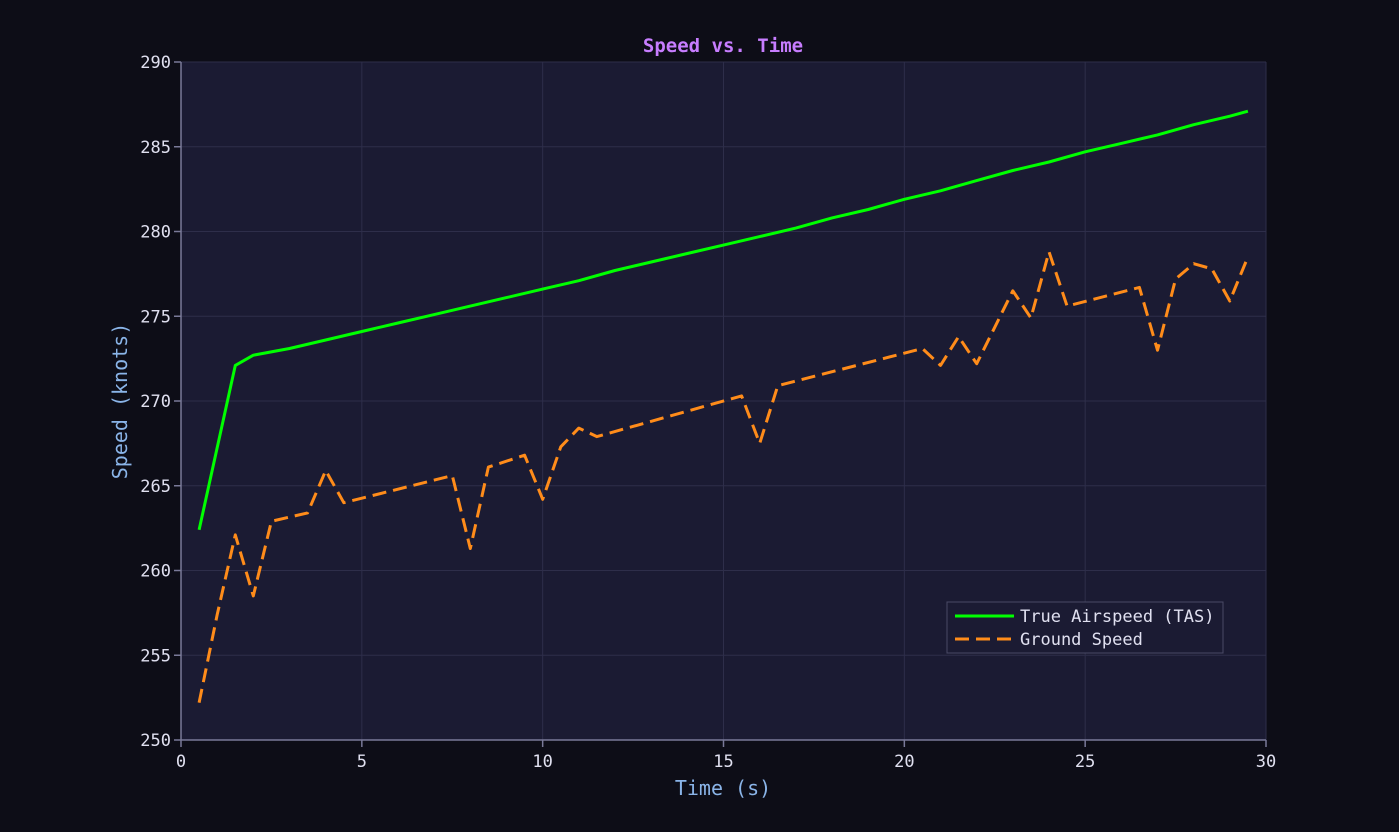  I want to click on legend-box, so click(1085, 627).